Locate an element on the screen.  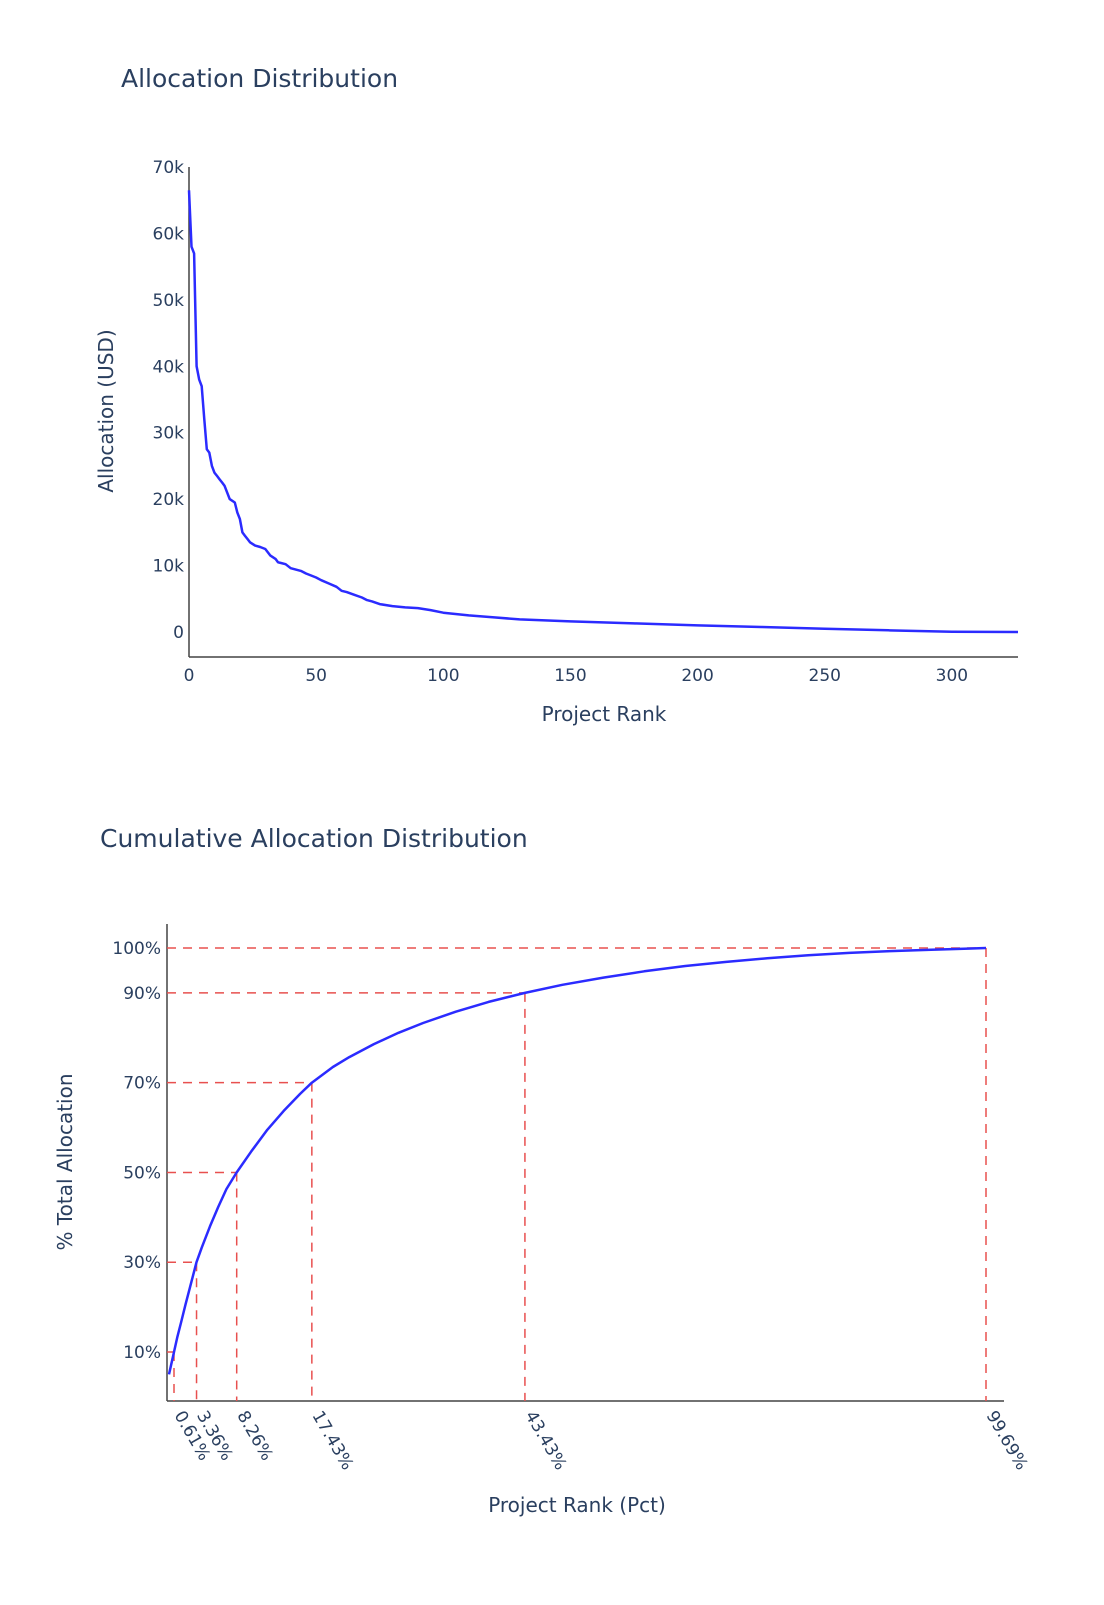
x-tick-label: 250 is located at coordinates (825, 676).